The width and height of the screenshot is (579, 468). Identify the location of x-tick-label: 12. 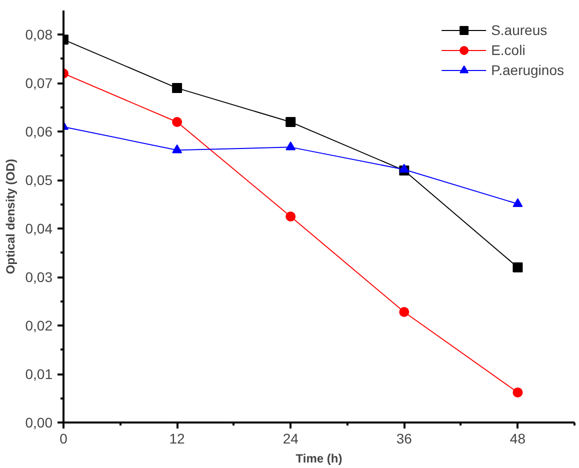
(177, 438).